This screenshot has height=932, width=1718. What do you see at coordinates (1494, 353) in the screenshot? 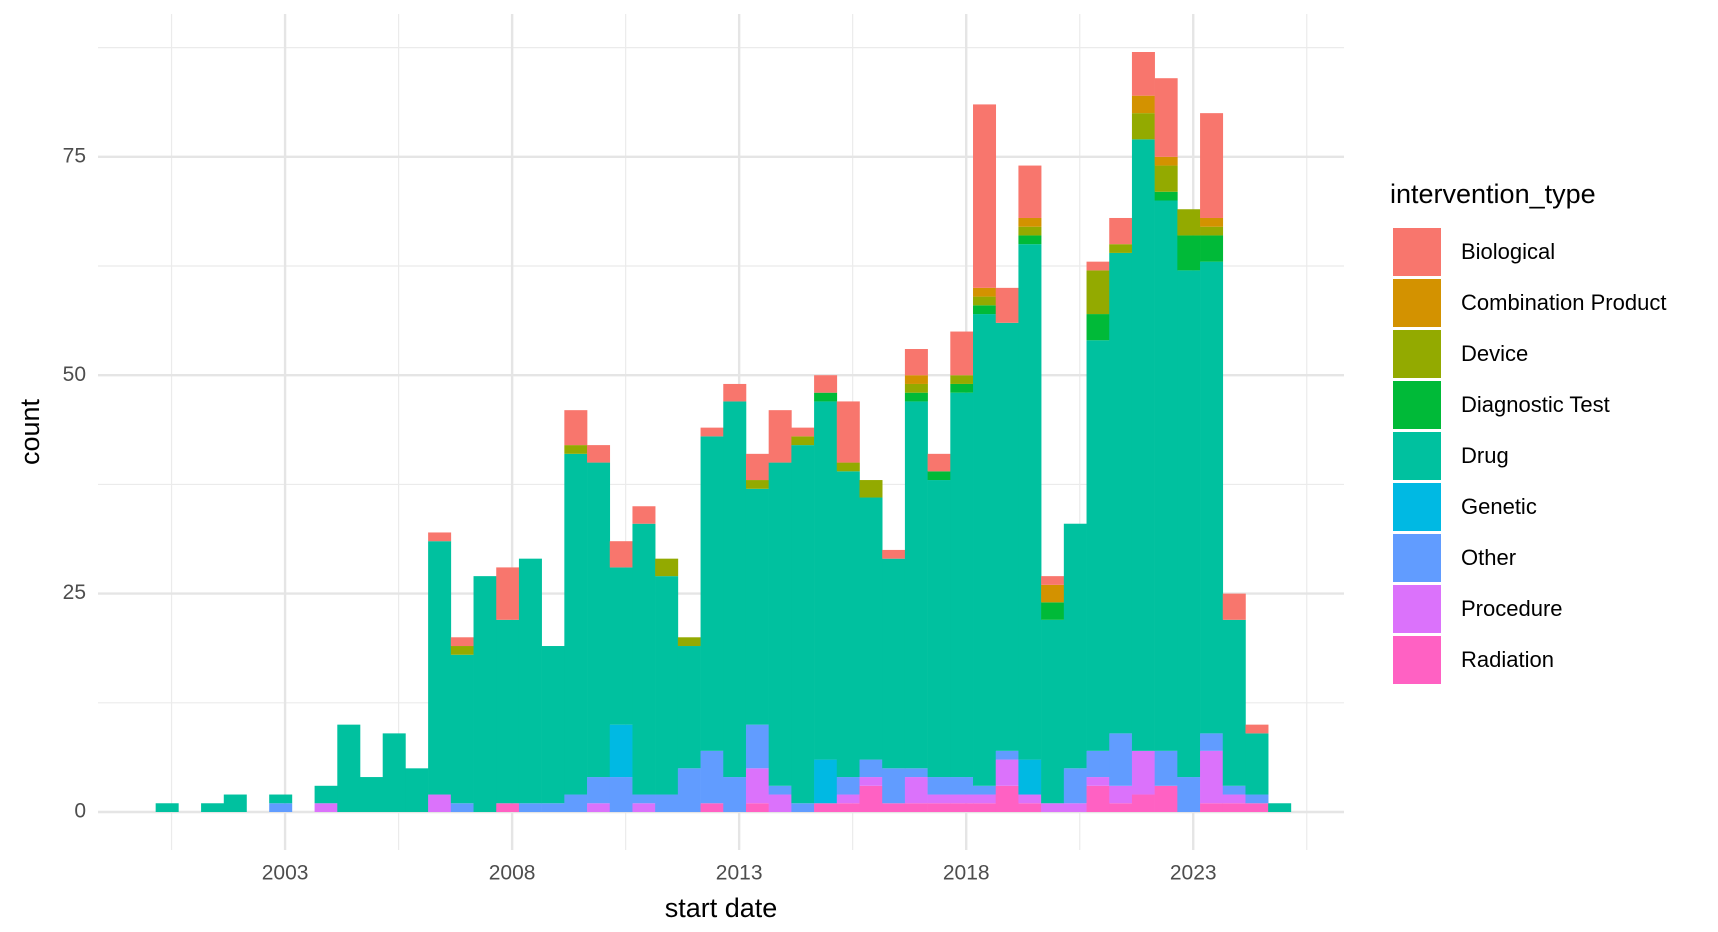
I see `legend-label: Device` at bounding box center [1494, 353].